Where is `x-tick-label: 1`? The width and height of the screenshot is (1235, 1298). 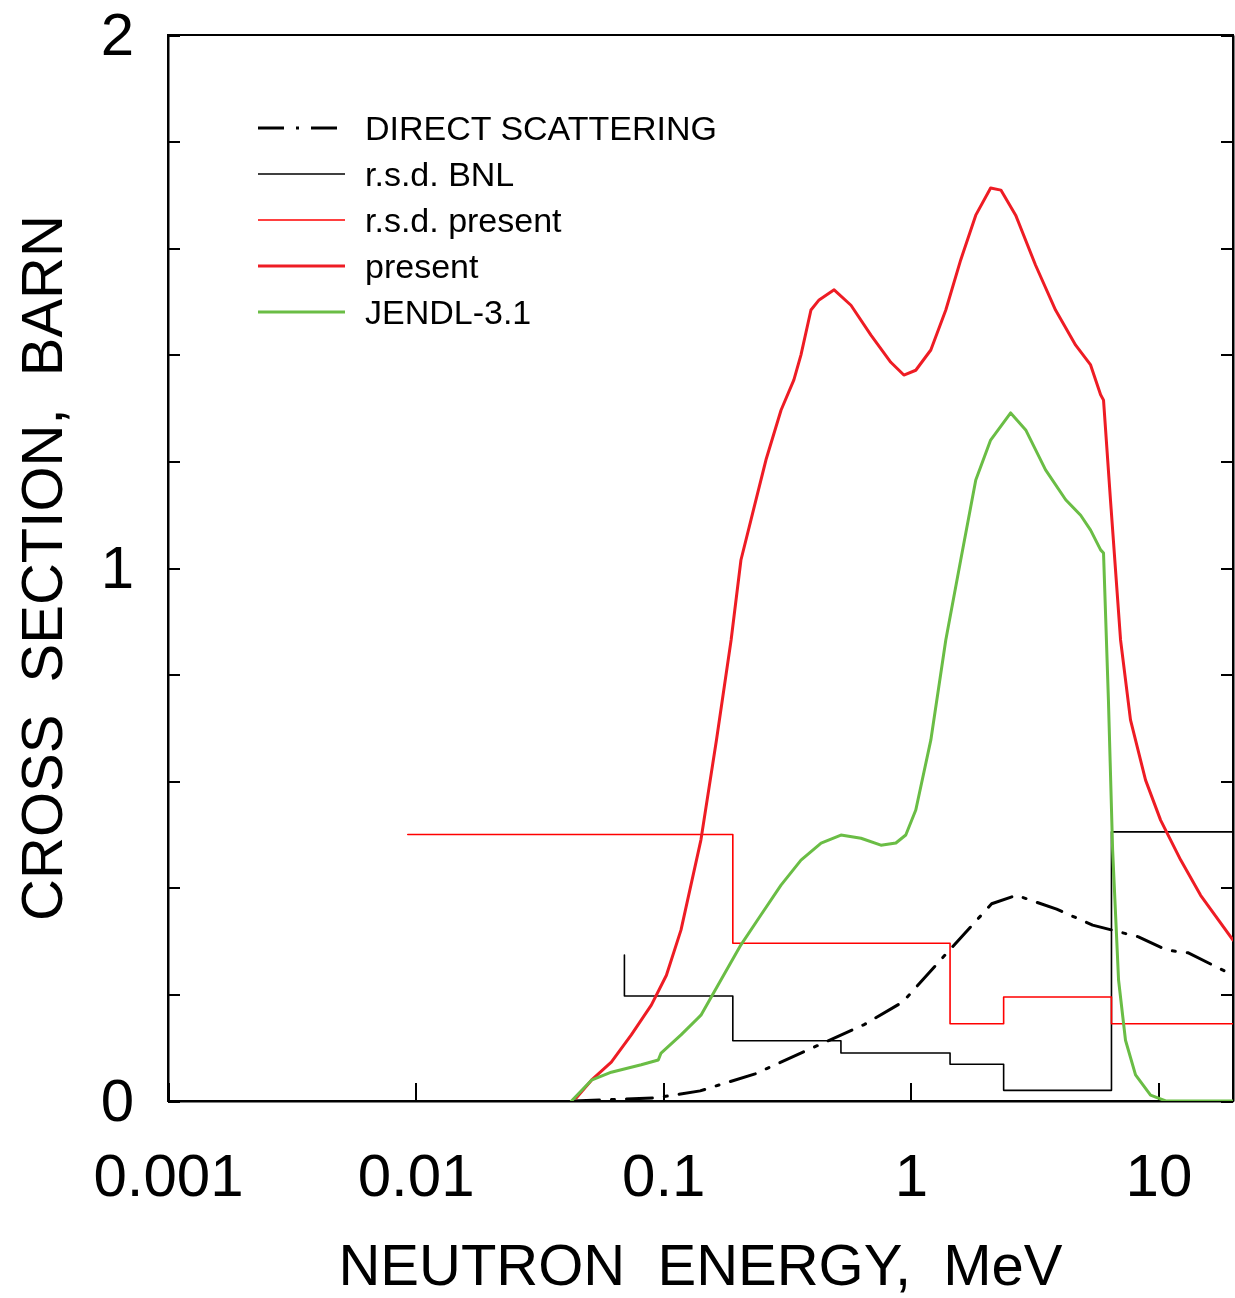
x-tick-label: 1 is located at coordinates (911, 1175).